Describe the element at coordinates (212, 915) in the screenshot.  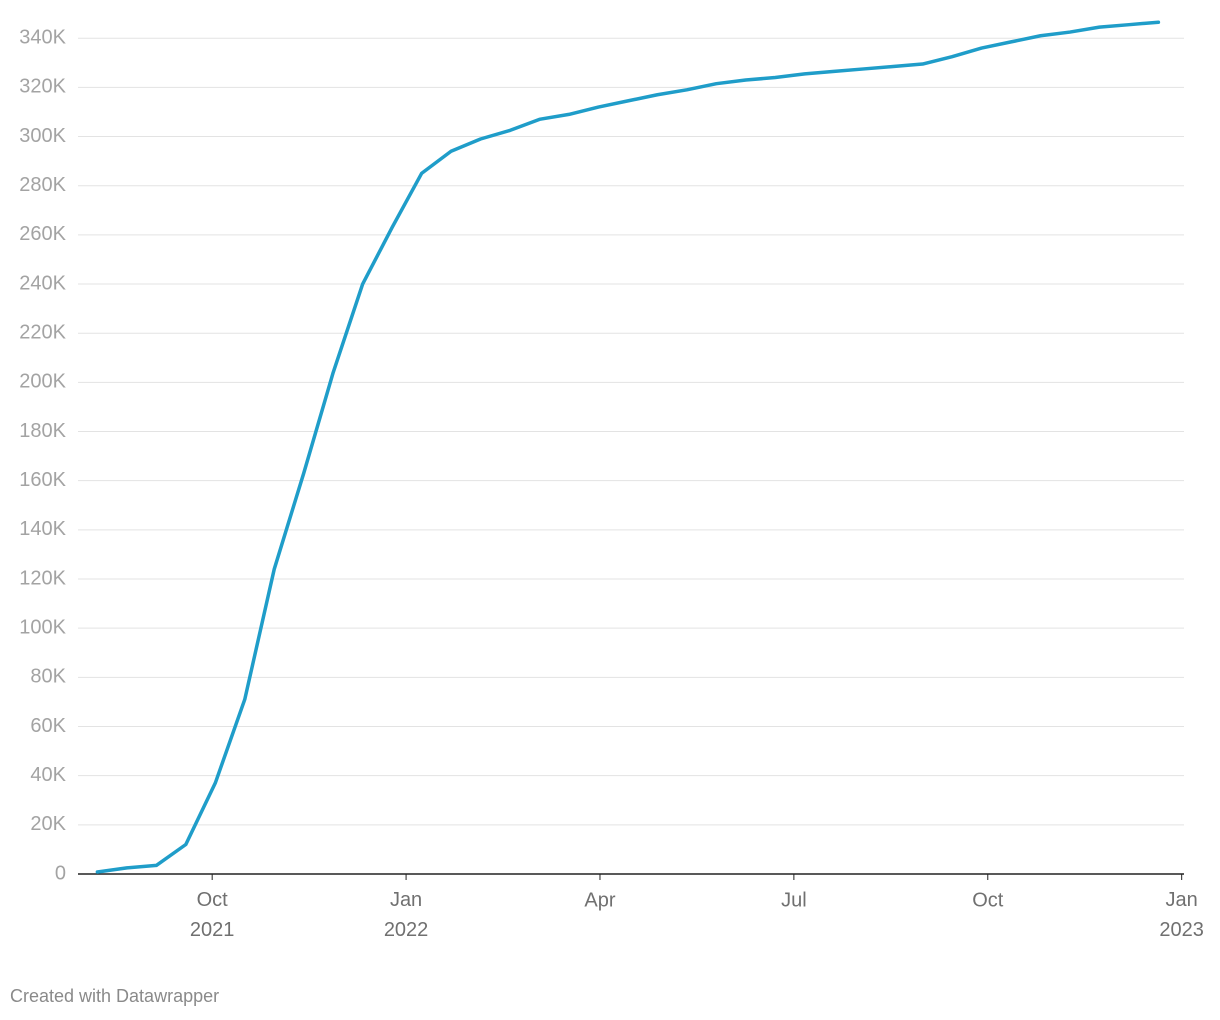
I see `x-tick-label: Oct 2021` at that location.